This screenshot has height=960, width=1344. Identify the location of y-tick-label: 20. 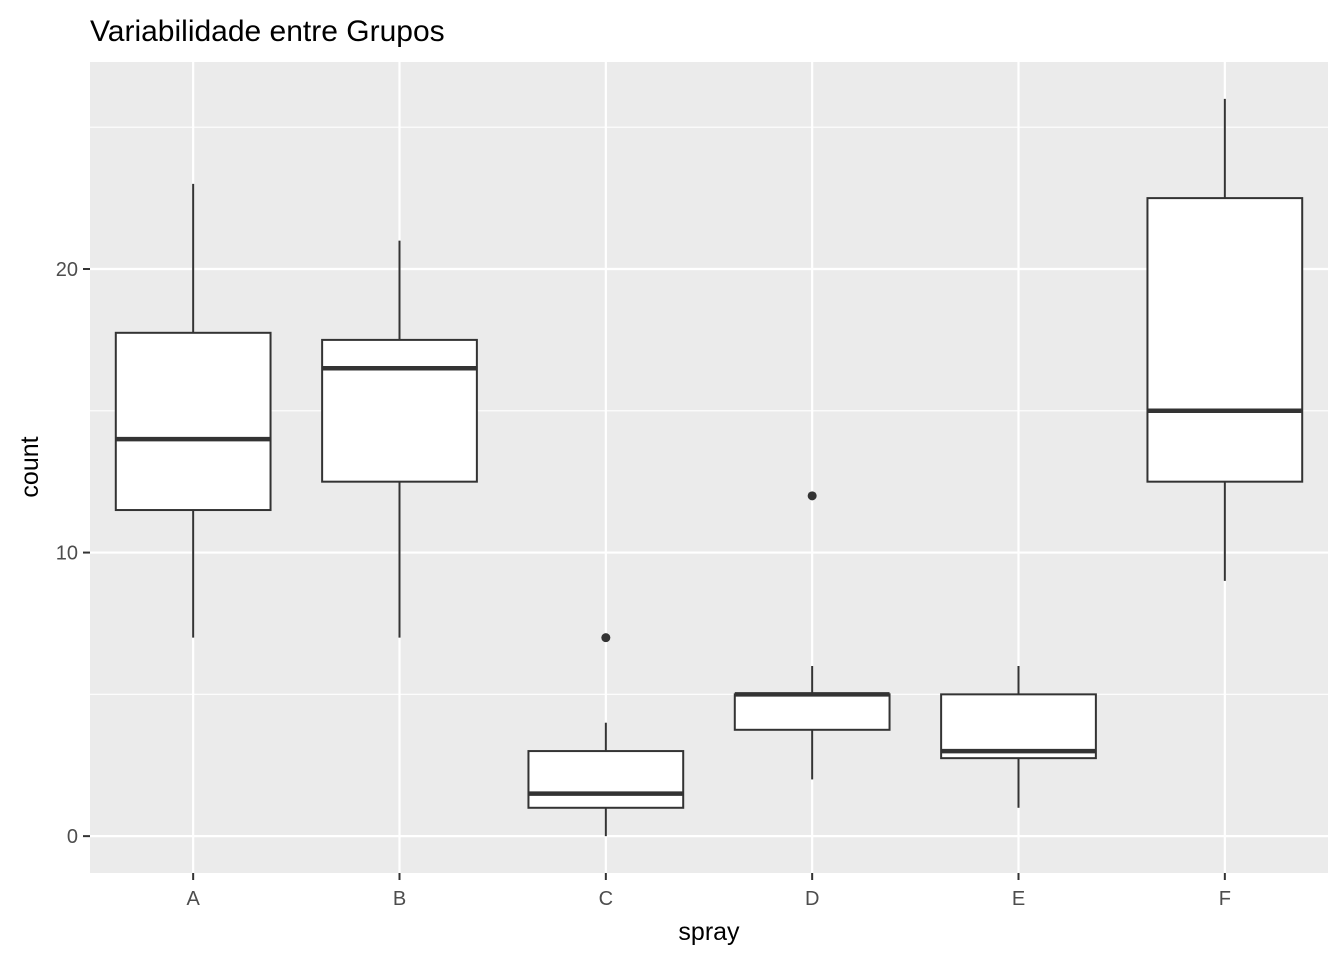
(67, 270).